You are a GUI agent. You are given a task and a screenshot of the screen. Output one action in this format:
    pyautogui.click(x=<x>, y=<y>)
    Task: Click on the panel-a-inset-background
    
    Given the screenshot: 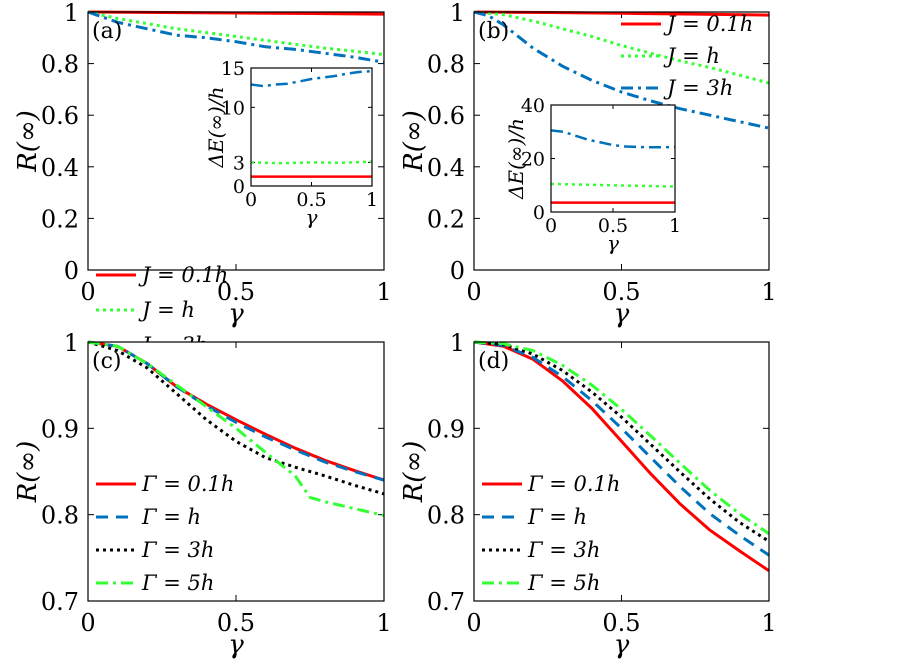 What is the action you would take?
    pyautogui.click(x=311, y=127)
    